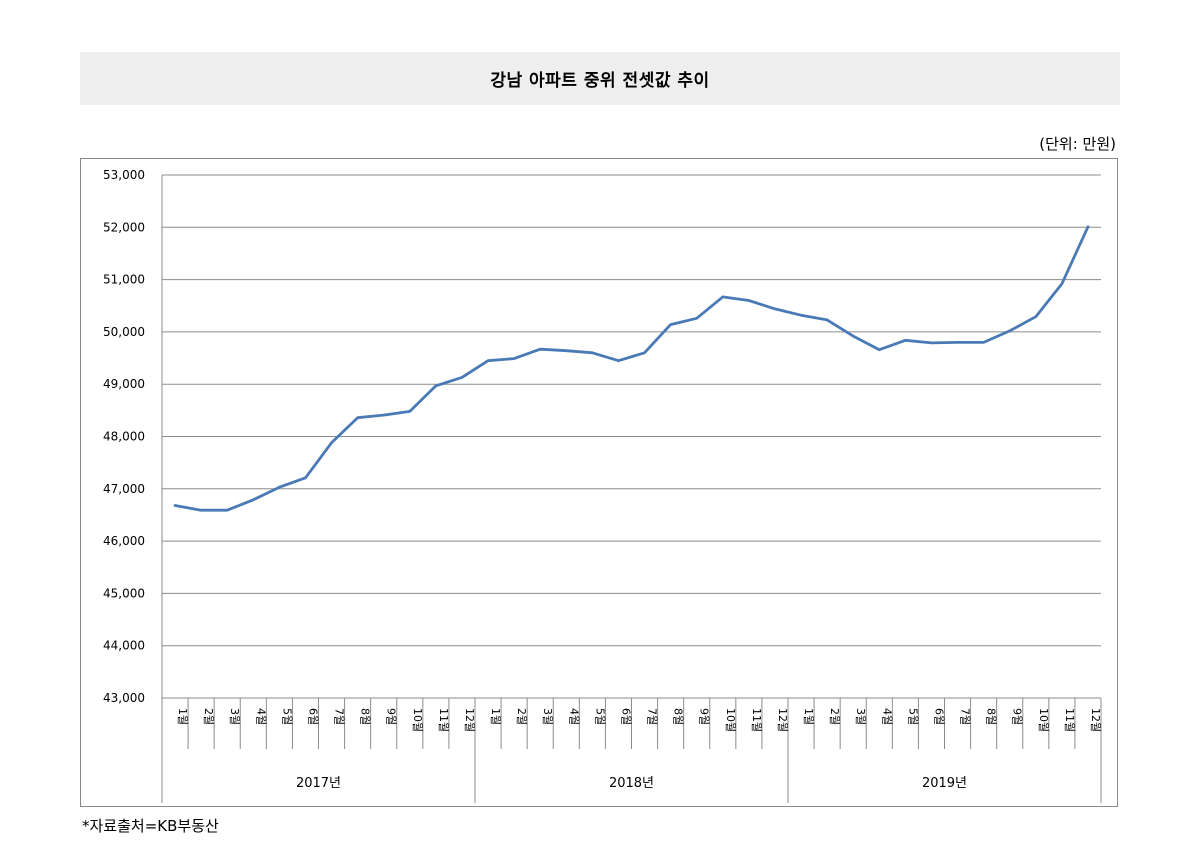 Image resolution: width=1200 pixels, height=863 pixels. I want to click on x-group-label: 2017년, so click(318, 783).